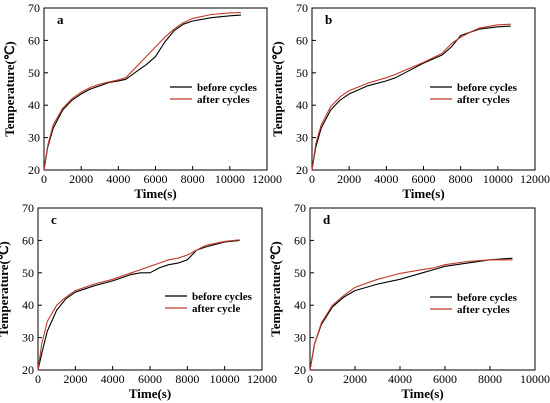 Image resolution: width=550 pixels, height=403 pixels. Describe the element at coordinates (54, 219) in the screenshot. I see `panel-label: c` at that location.